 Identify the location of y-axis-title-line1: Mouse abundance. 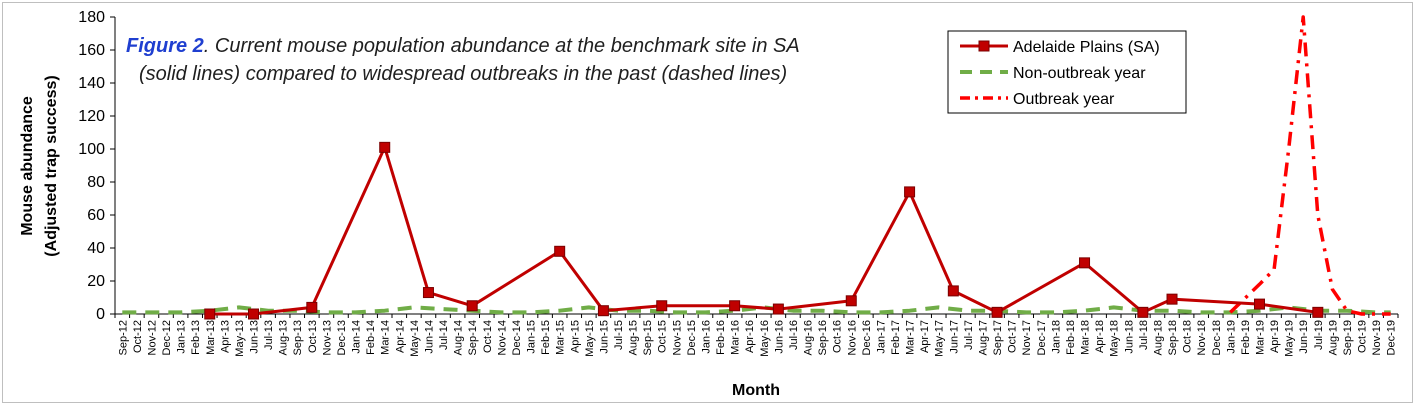
(27, 166).